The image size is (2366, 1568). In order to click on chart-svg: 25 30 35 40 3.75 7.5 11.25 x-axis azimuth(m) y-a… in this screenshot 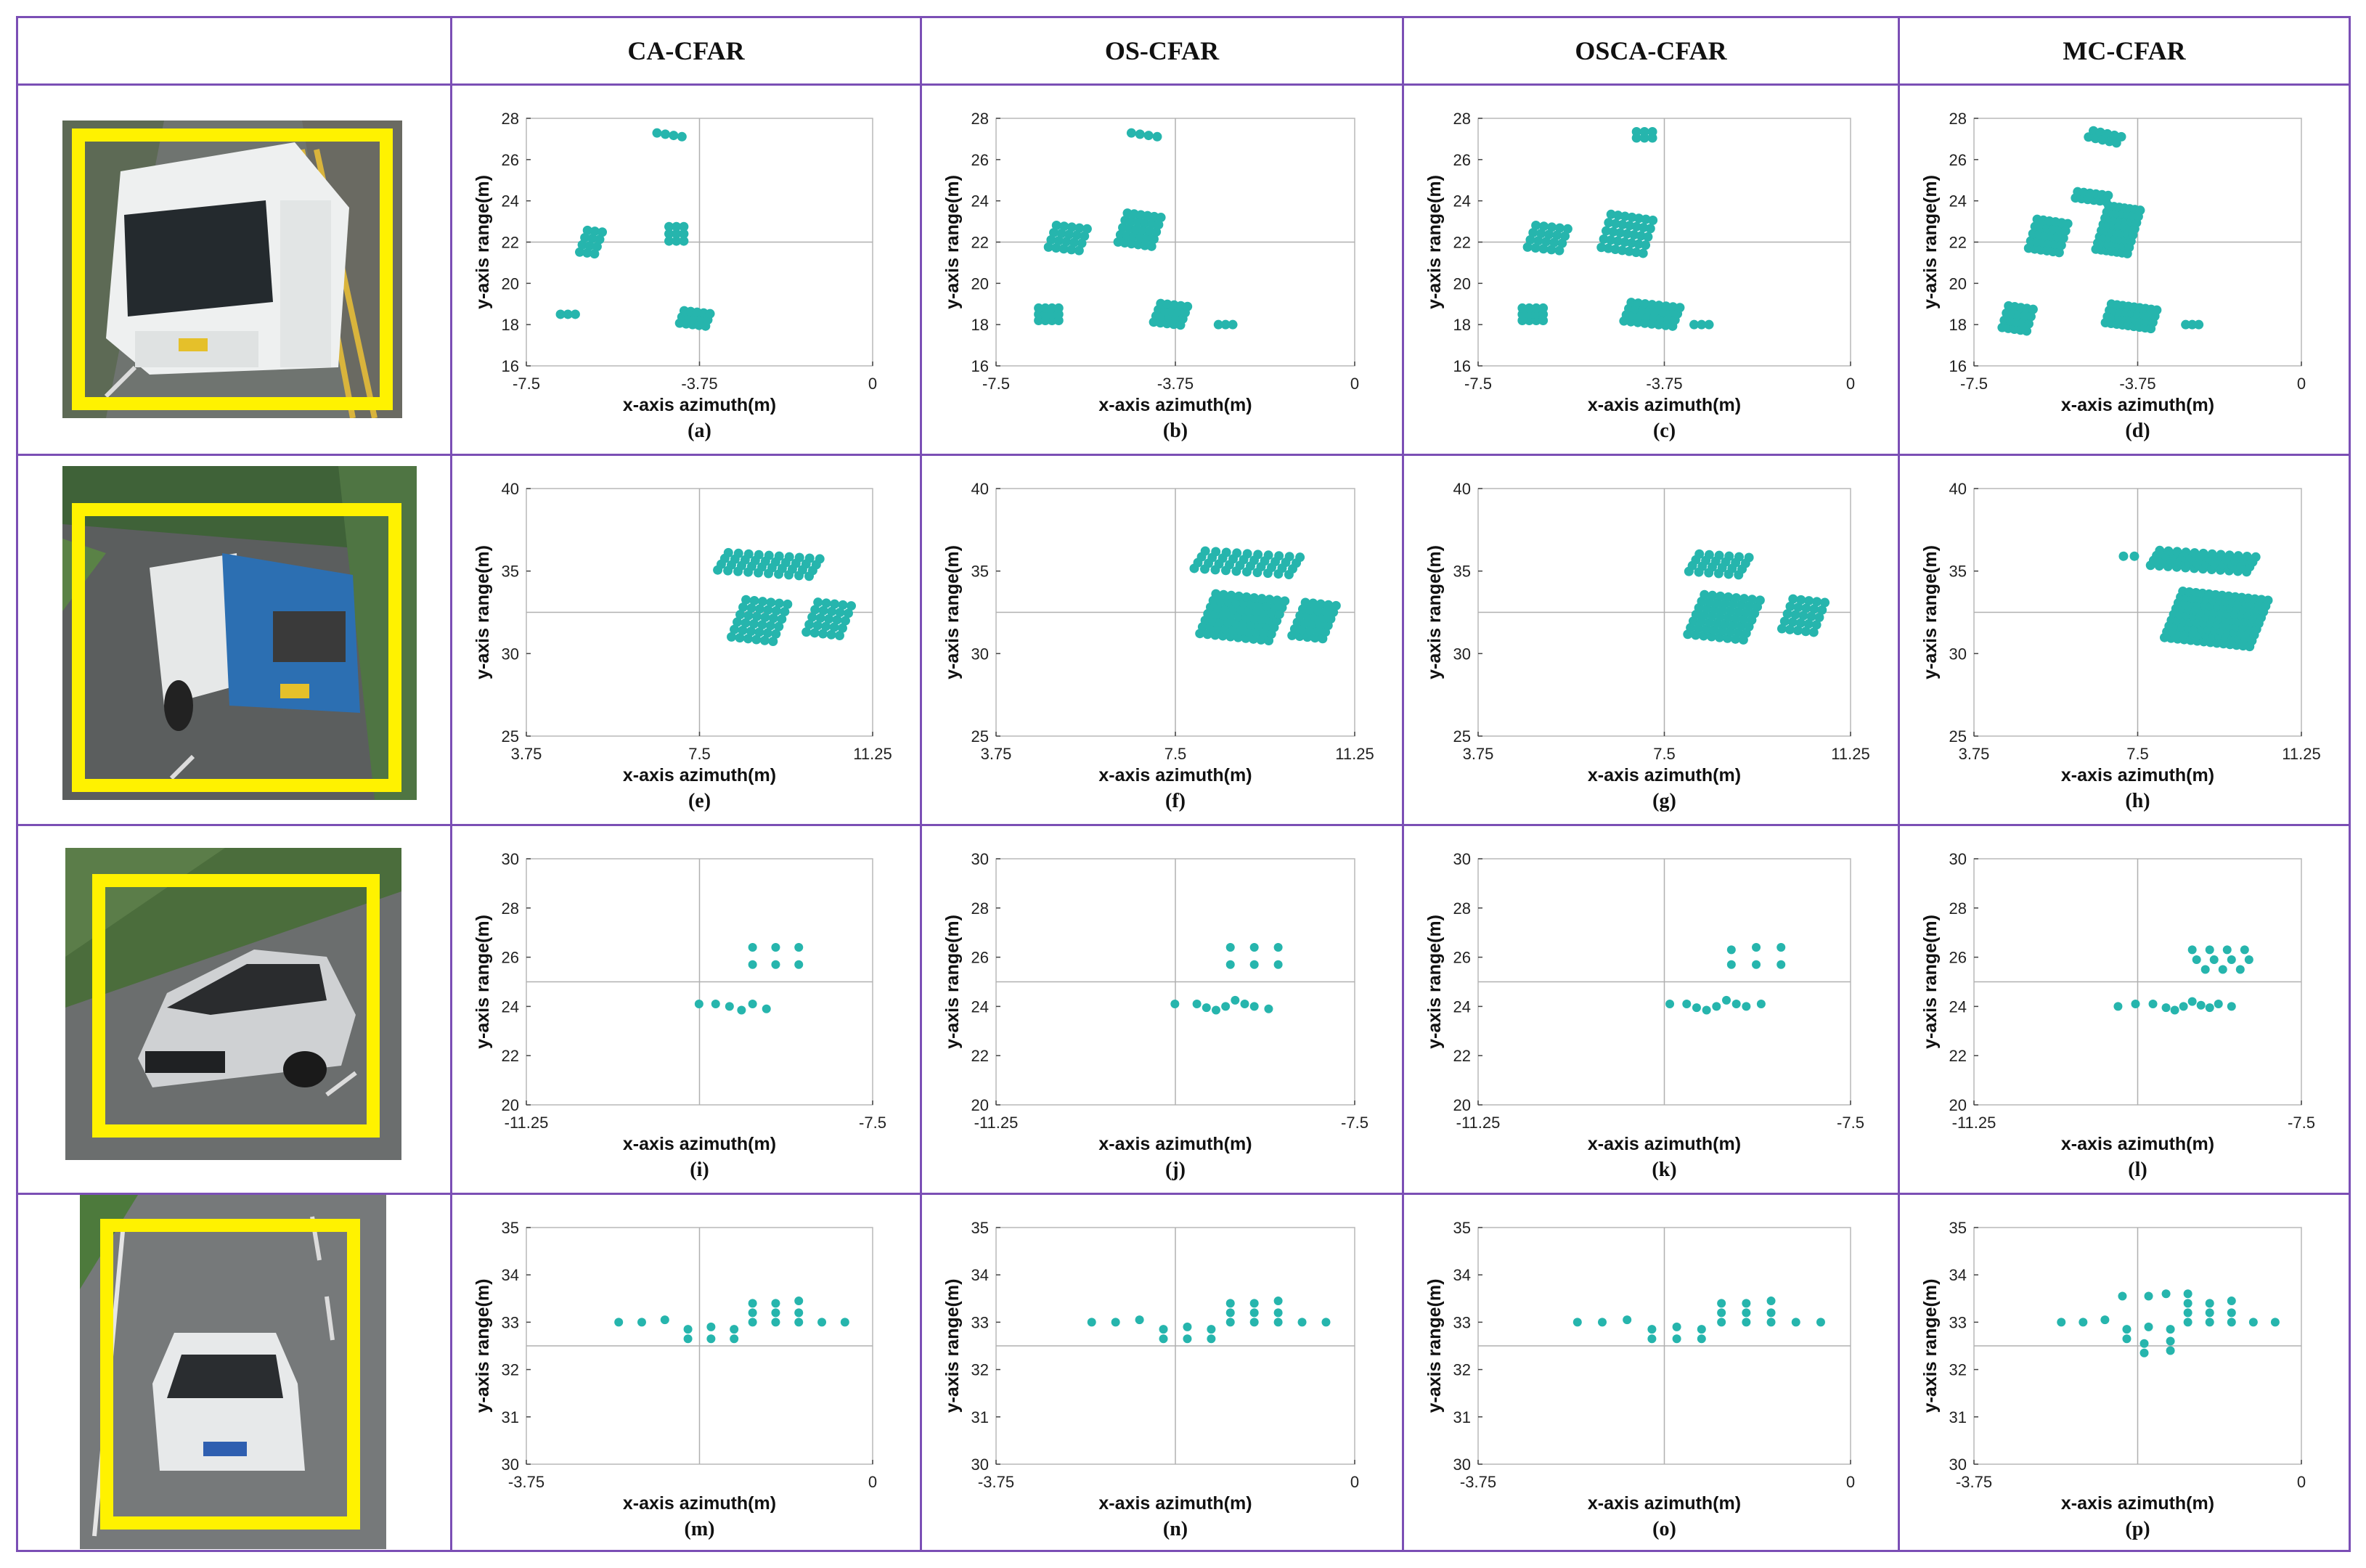, I will do `click(682, 646)`.